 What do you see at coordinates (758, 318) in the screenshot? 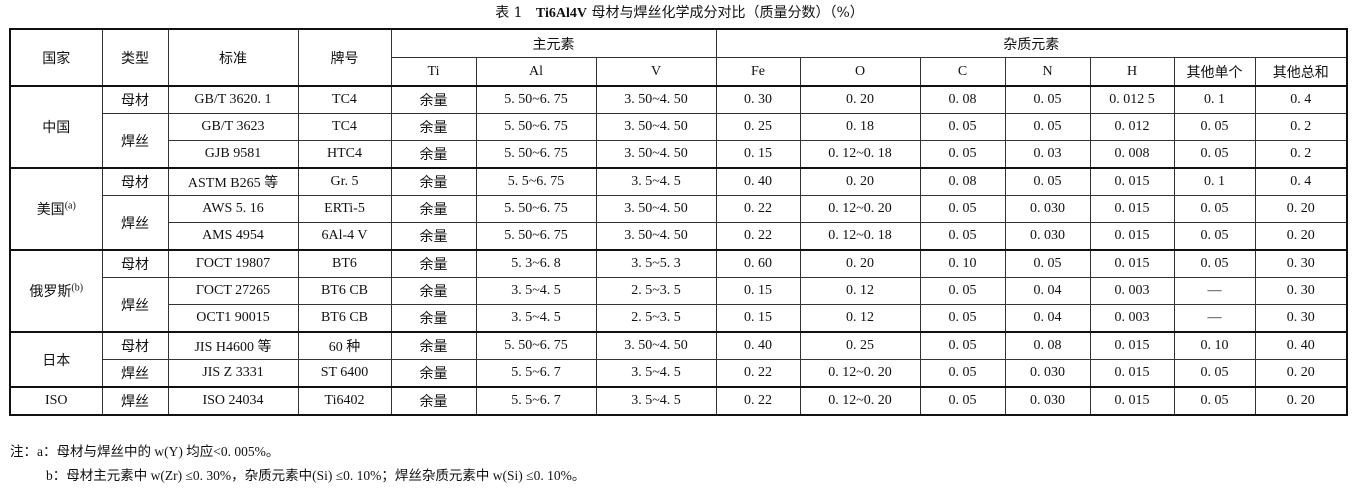
I see `data-cell: 0. 15` at bounding box center [758, 318].